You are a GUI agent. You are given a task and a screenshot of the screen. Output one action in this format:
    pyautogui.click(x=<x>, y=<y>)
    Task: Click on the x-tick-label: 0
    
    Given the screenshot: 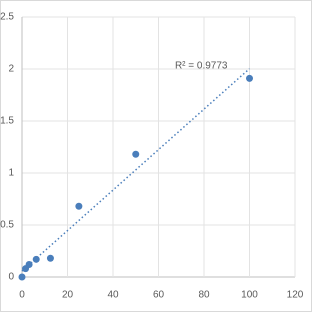 What is the action you would take?
    pyautogui.click(x=22, y=295)
    